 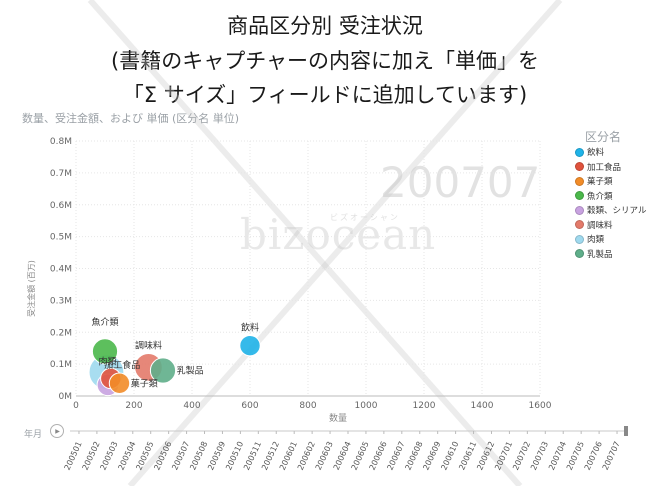 I want to click on legend-item: 乳製品, so click(x=594, y=254).